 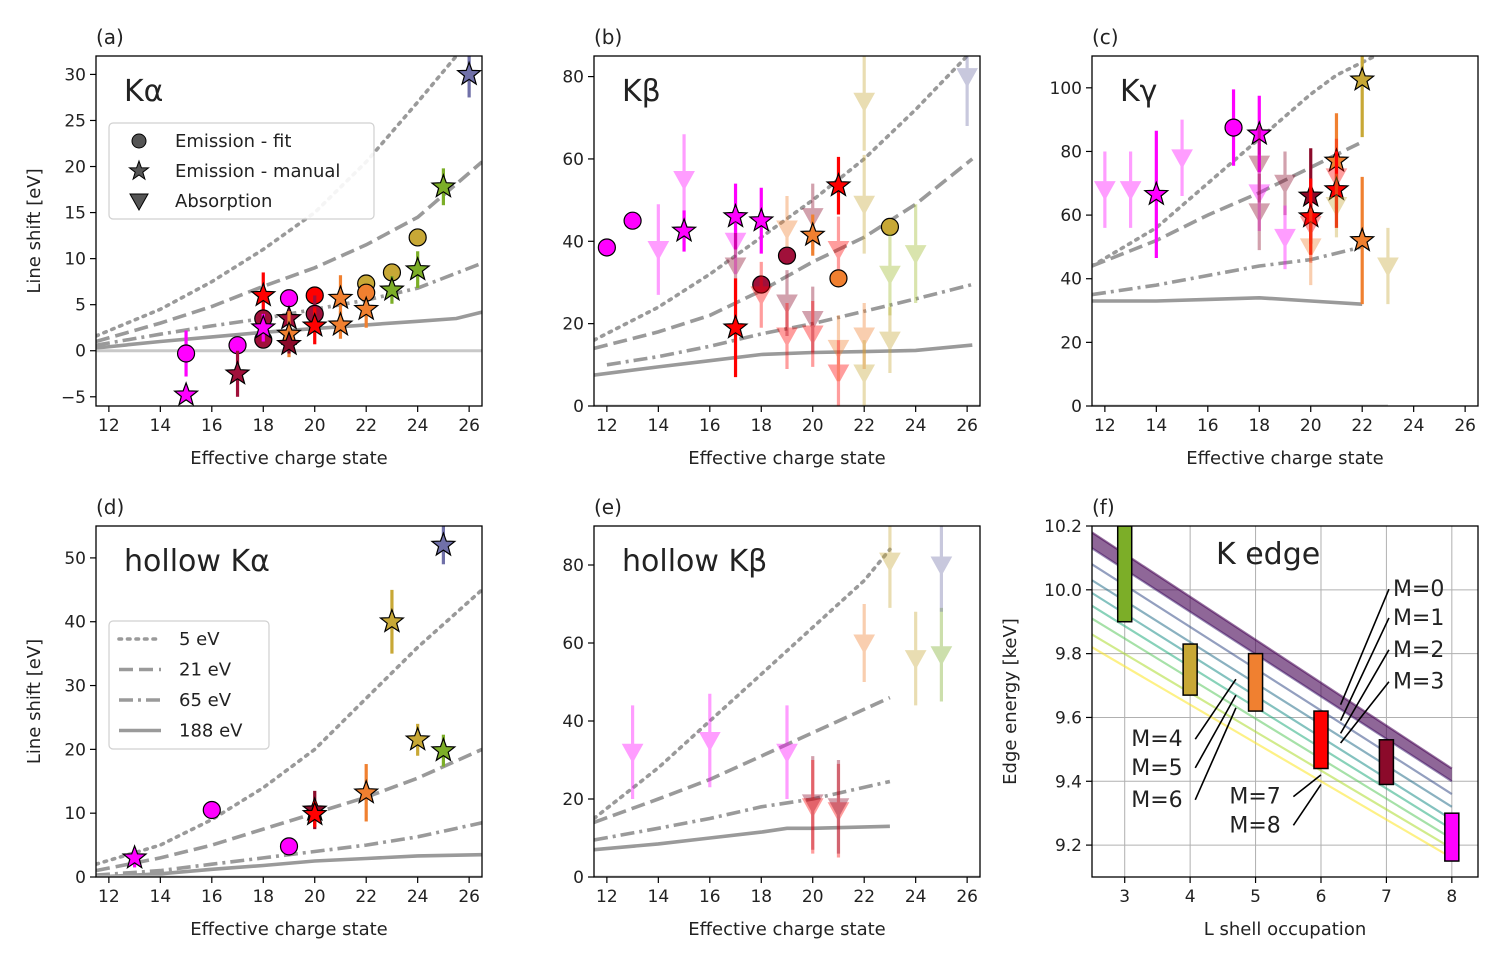 I want to click on x-tick-label: 14, so click(x=1157, y=426).